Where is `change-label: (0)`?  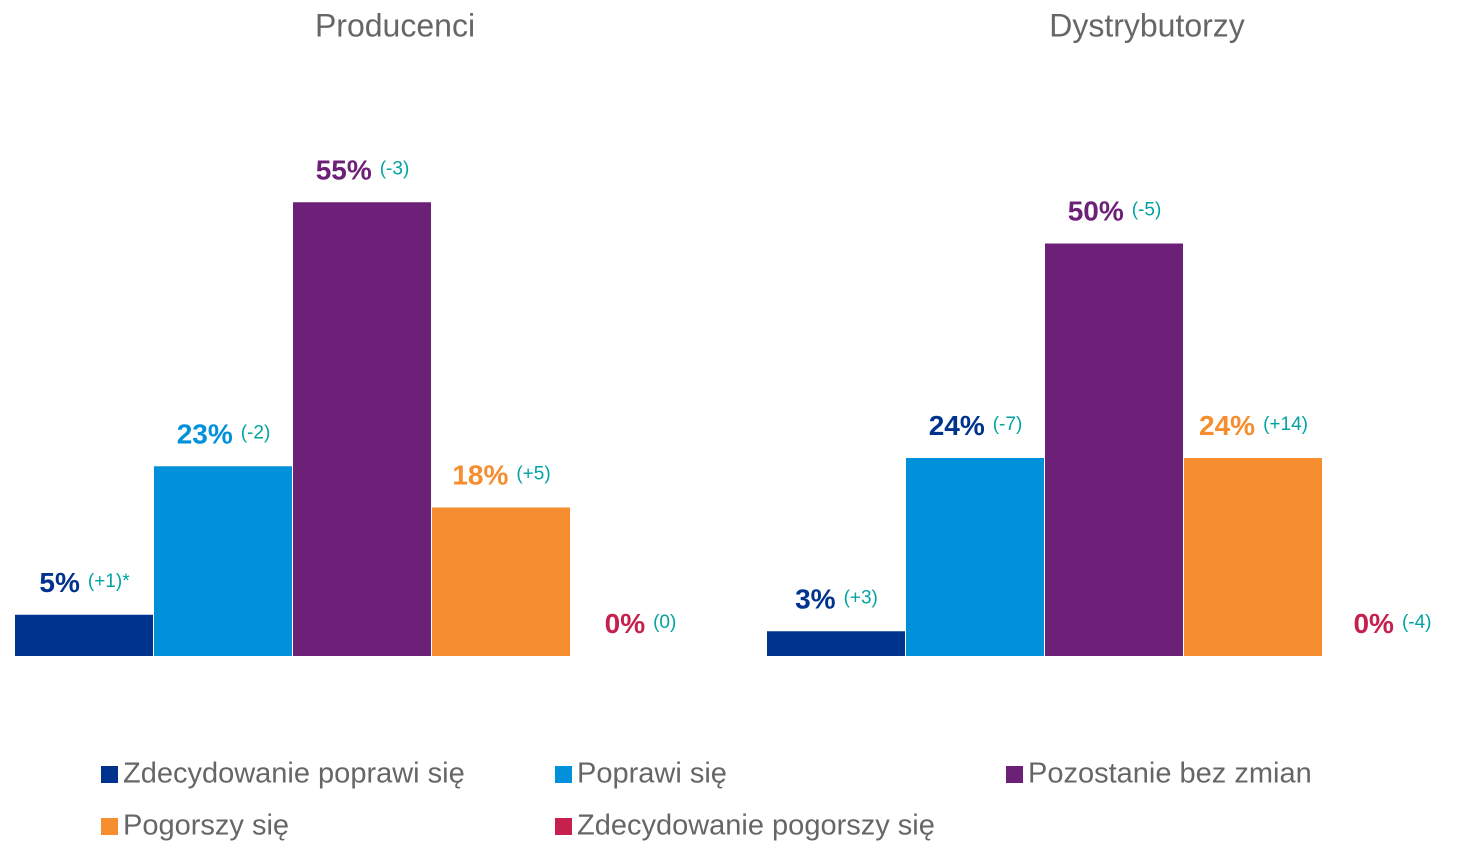 change-label: (0) is located at coordinates (664, 622).